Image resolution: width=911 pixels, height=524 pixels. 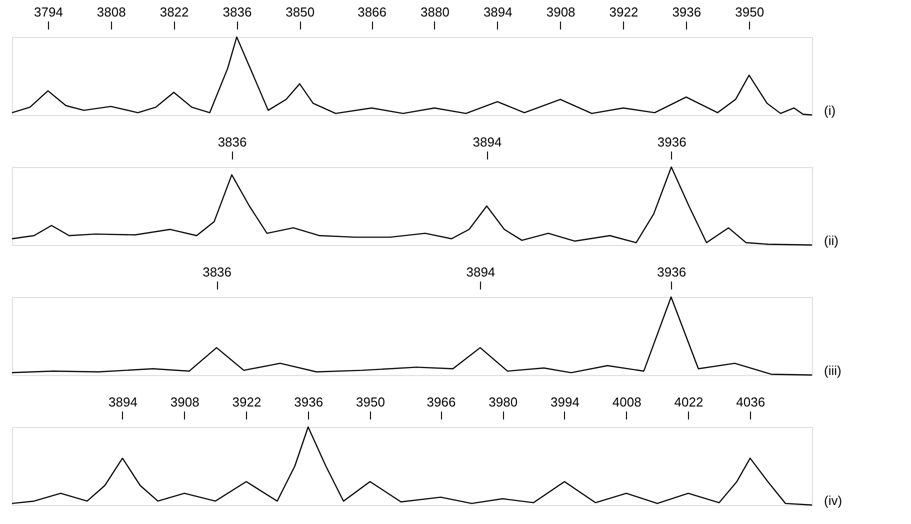 I want to click on x-tick-label: 4022, so click(x=689, y=402).